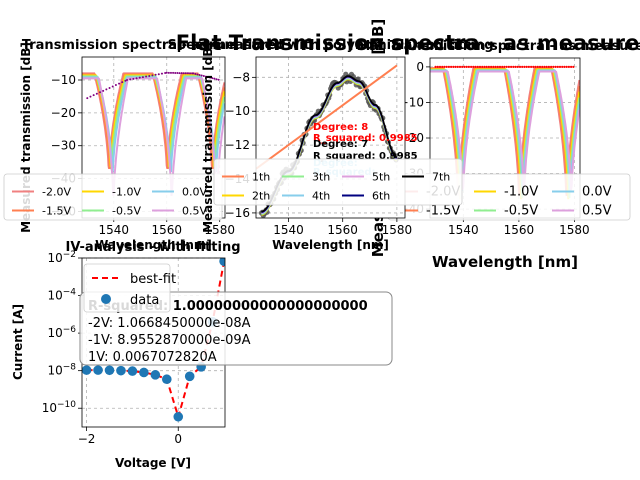 The width and height of the screenshot is (640, 480). I want to click on x-tick-label: −2, so click(87, 439).